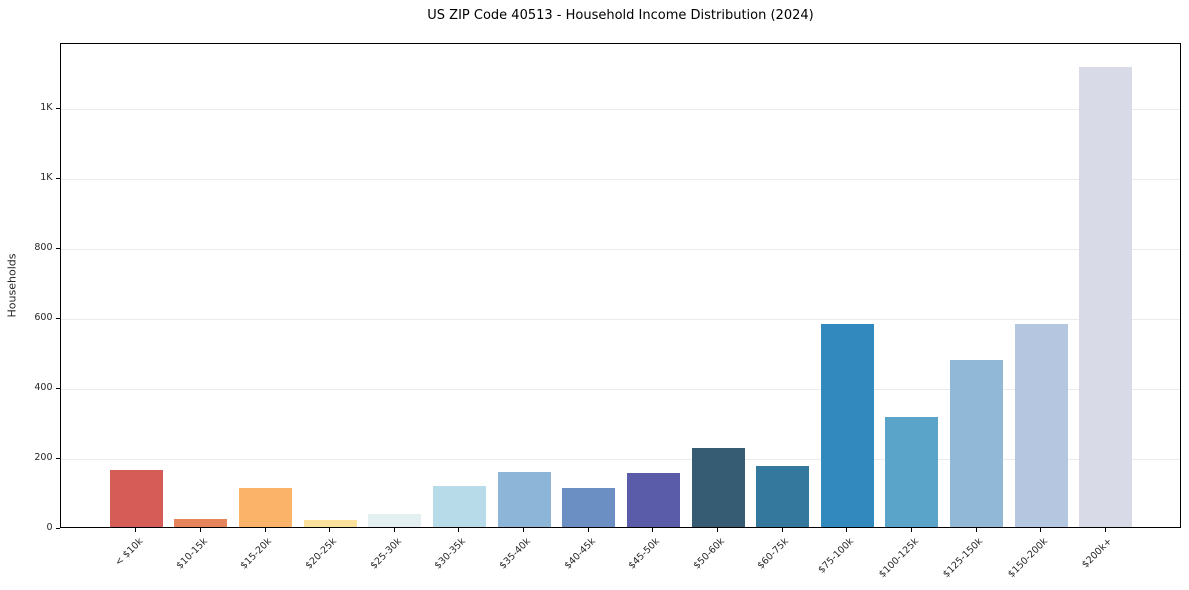 The image size is (1189, 590). What do you see at coordinates (128, 551) in the screenshot?
I see `x-tick-label: < $10k` at bounding box center [128, 551].